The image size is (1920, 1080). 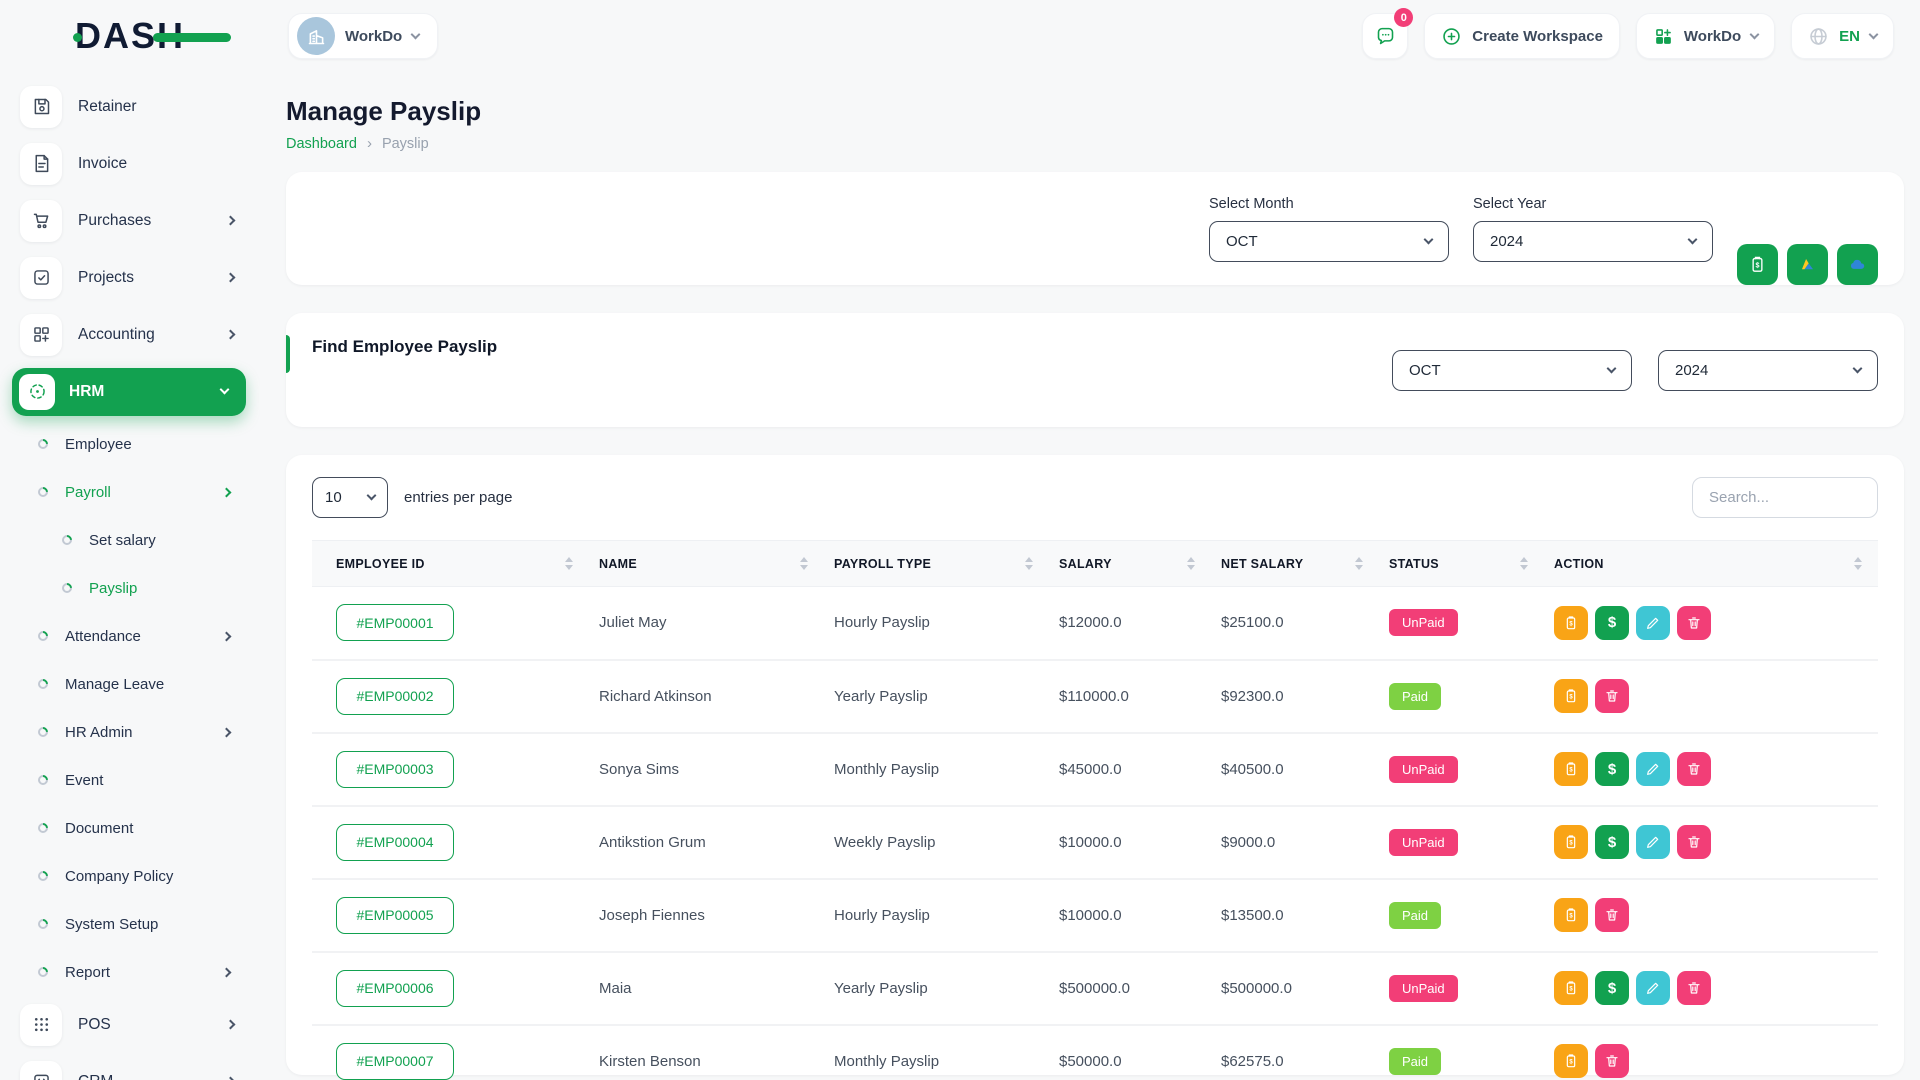 What do you see at coordinates (1295, 623) in the screenshot?
I see `net-salary: $25100.0` at bounding box center [1295, 623].